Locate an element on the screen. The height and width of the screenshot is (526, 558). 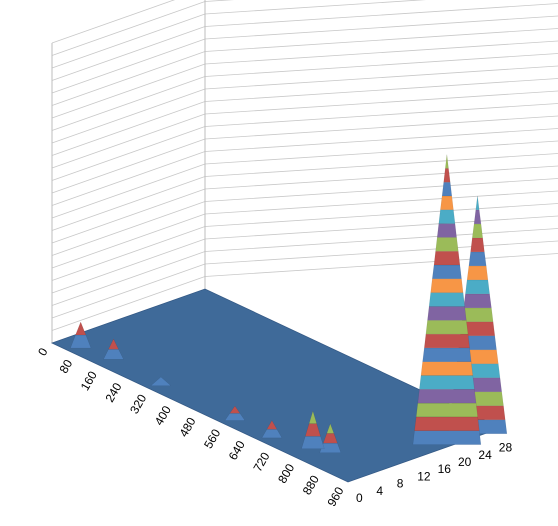
x-tick-label: 640 is located at coordinates (237, 450).